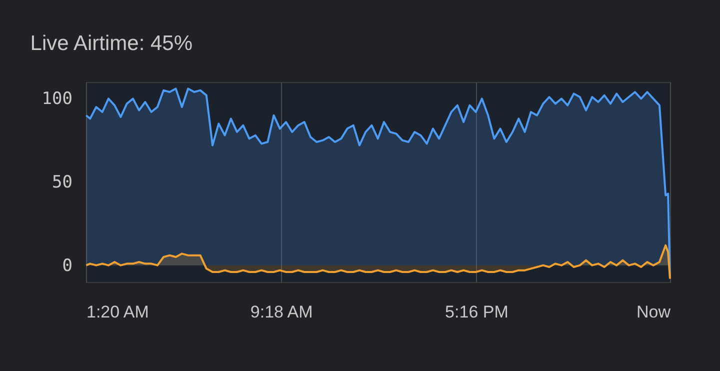 This screenshot has width=720, height=371. Describe the element at coordinates (111, 43) in the screenshot. I see `chart-title: Live Airtime: 45%` at that location.